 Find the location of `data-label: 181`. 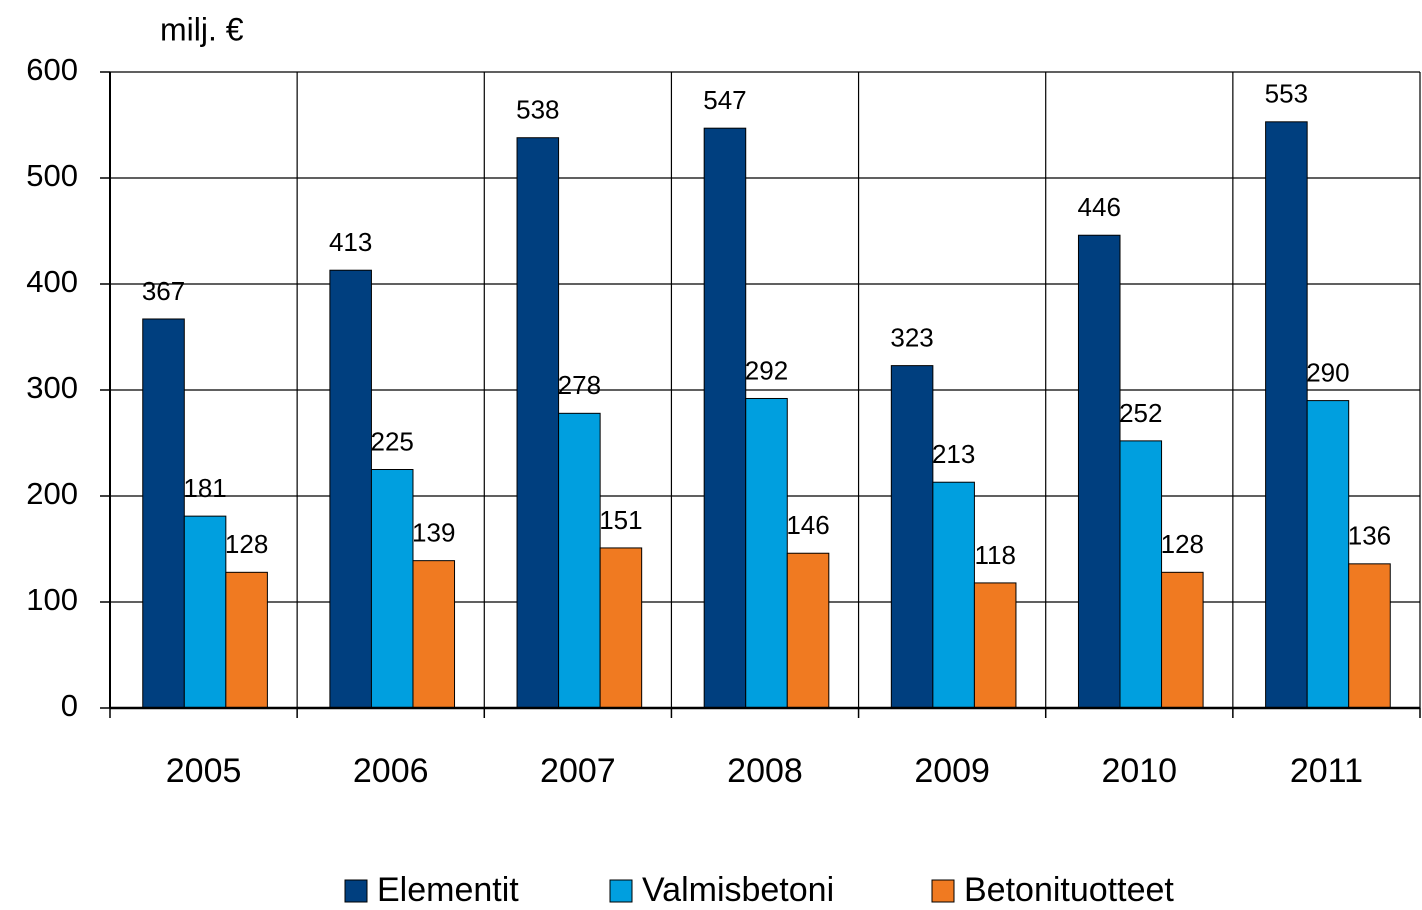

data-label: 181 is located at coordinates (204, 488).